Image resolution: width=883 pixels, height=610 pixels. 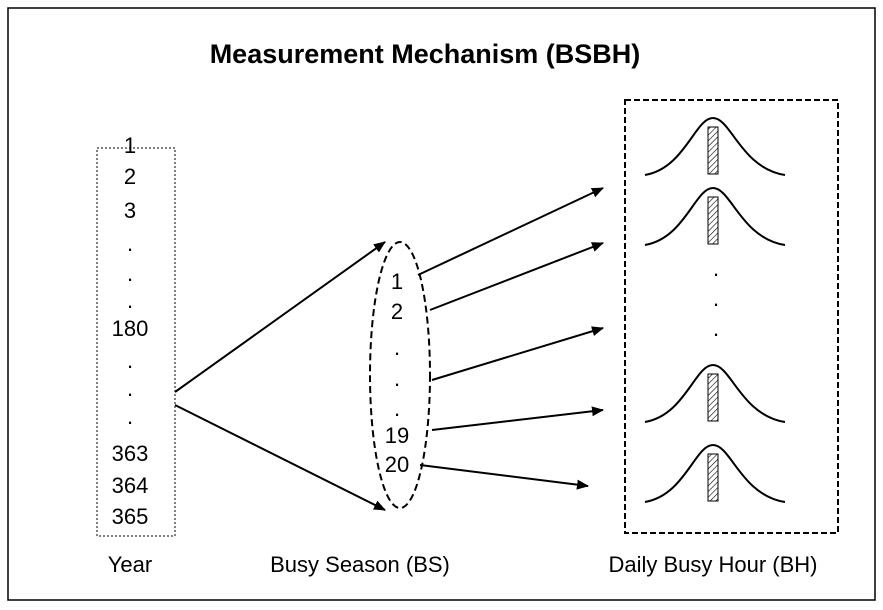 I want to click on busy-season-item: 19, so click(x=397, y=435).